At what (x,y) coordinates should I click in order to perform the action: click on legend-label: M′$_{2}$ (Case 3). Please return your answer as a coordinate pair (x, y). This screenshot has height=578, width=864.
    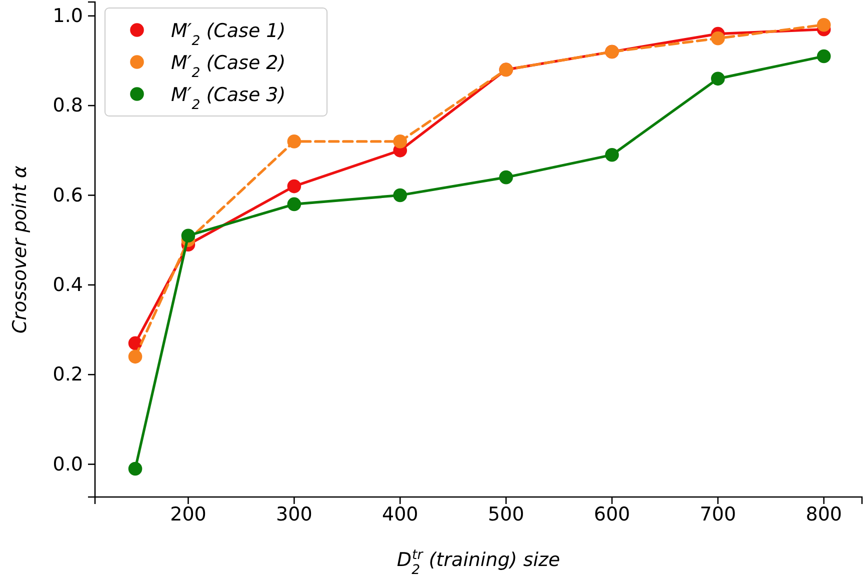
    Looking at the image, I should click on (228, 98).